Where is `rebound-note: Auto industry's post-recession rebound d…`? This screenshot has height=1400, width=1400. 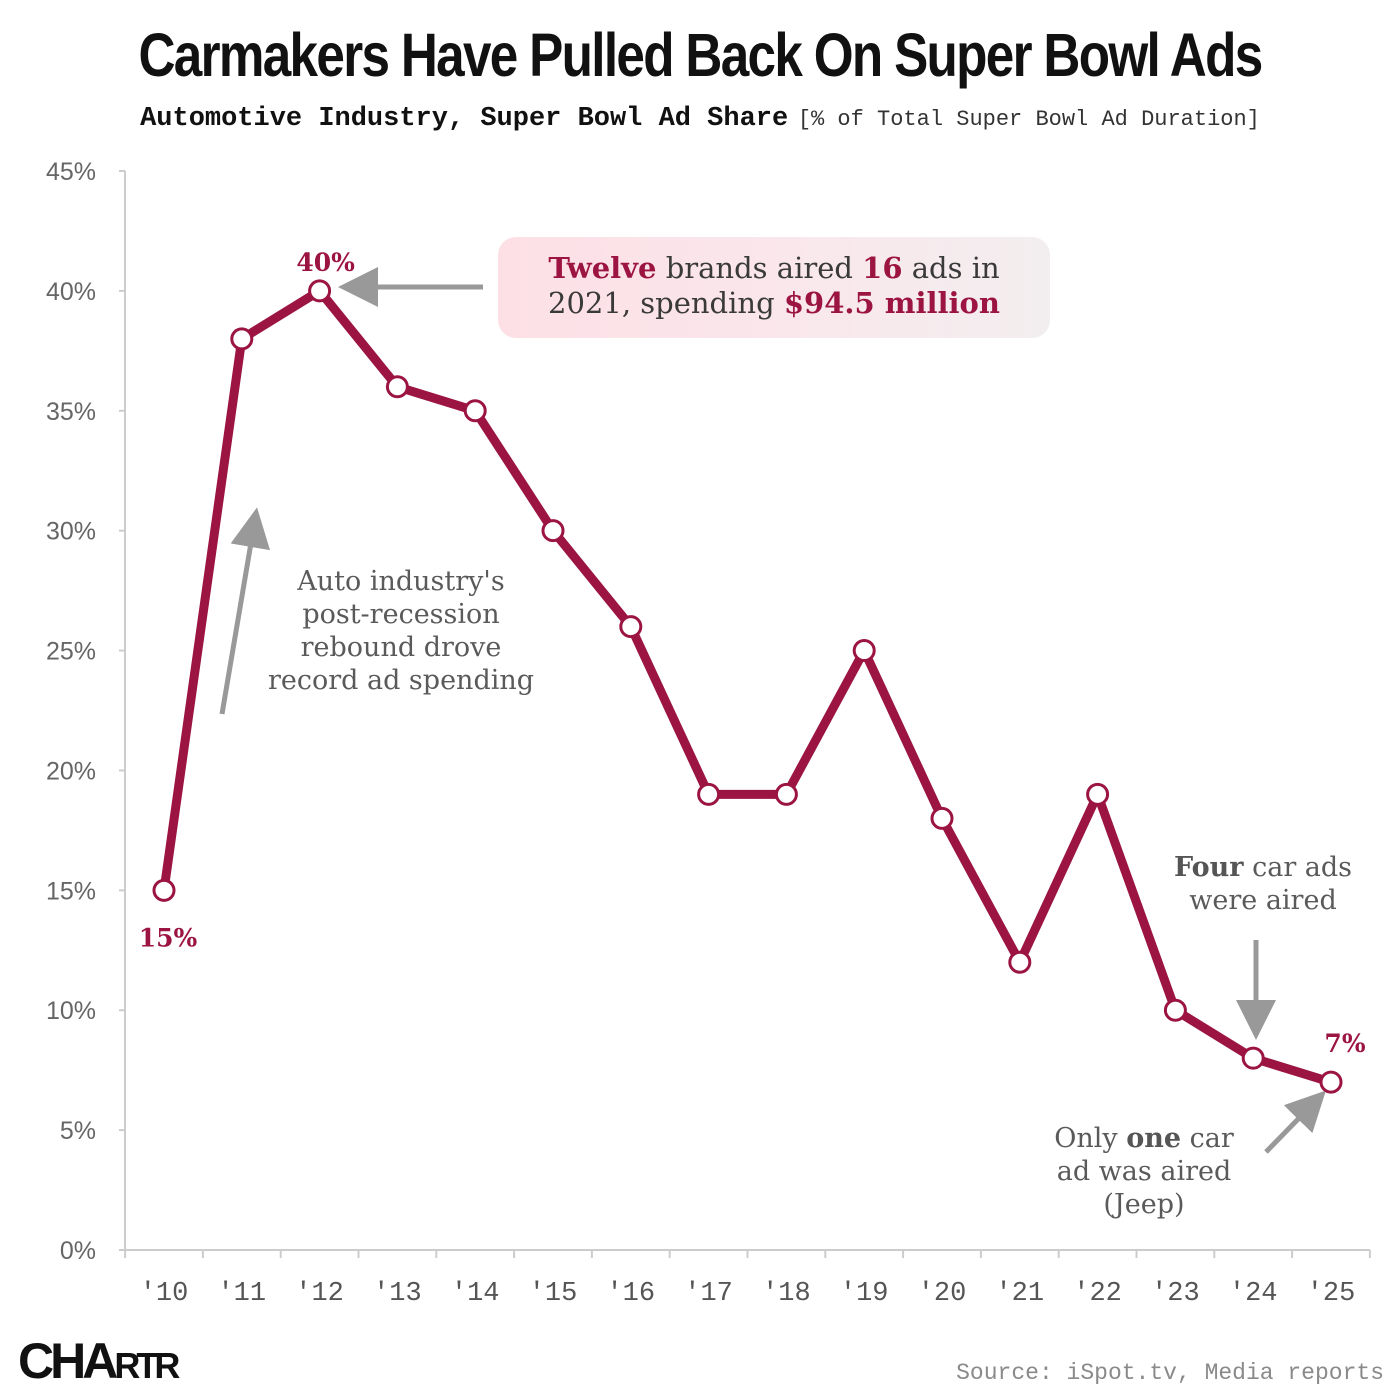 rebound-note: Auto industry's post-recession rebound d… is located at coordinates (401, 631).